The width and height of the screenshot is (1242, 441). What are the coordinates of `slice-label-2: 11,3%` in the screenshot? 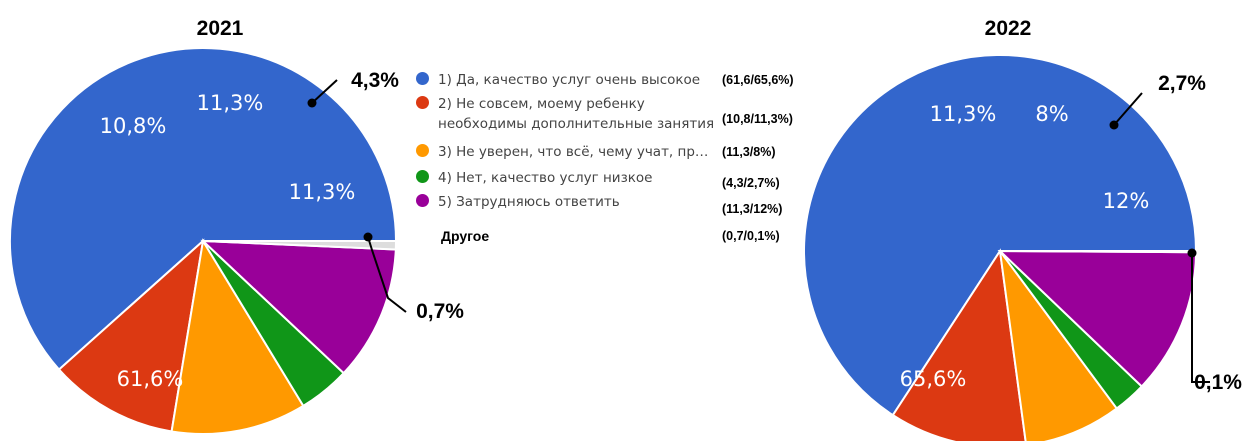 It's located at (963, 114).